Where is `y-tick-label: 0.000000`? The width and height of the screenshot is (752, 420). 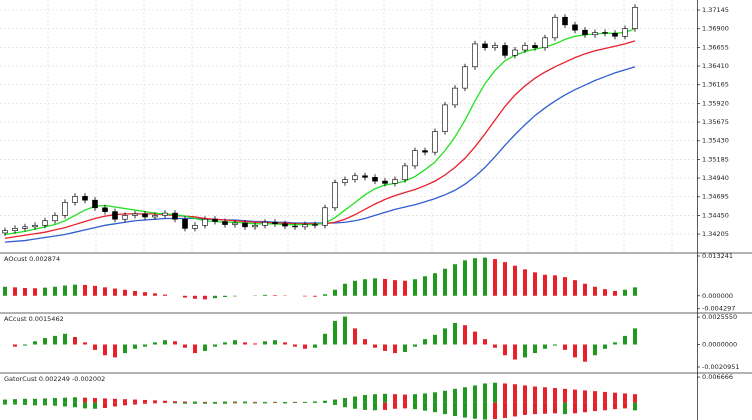 y-tick-label: 0.000000 is located at coordinates (717, 296).